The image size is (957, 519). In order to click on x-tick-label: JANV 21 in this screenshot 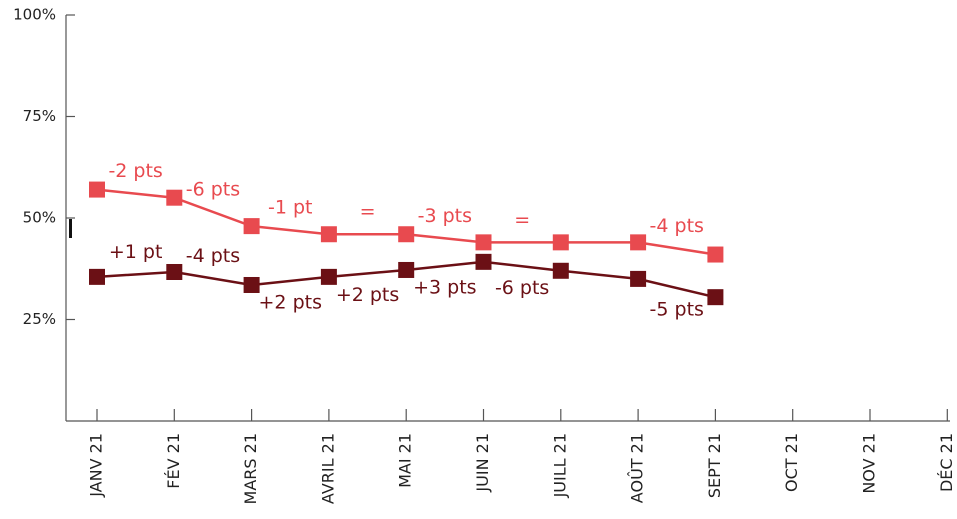, I will do `click(96, 465)`.